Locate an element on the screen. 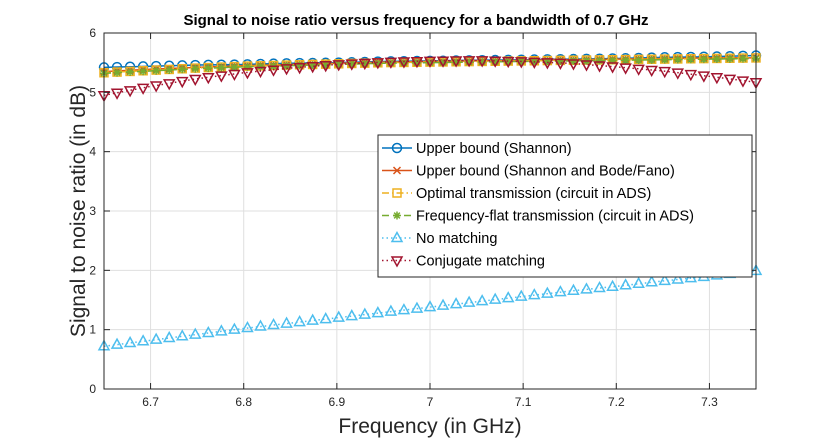 Image resolution: width=830 pixels, height=440 pixels. series-line is located at coordinates (430, 78).